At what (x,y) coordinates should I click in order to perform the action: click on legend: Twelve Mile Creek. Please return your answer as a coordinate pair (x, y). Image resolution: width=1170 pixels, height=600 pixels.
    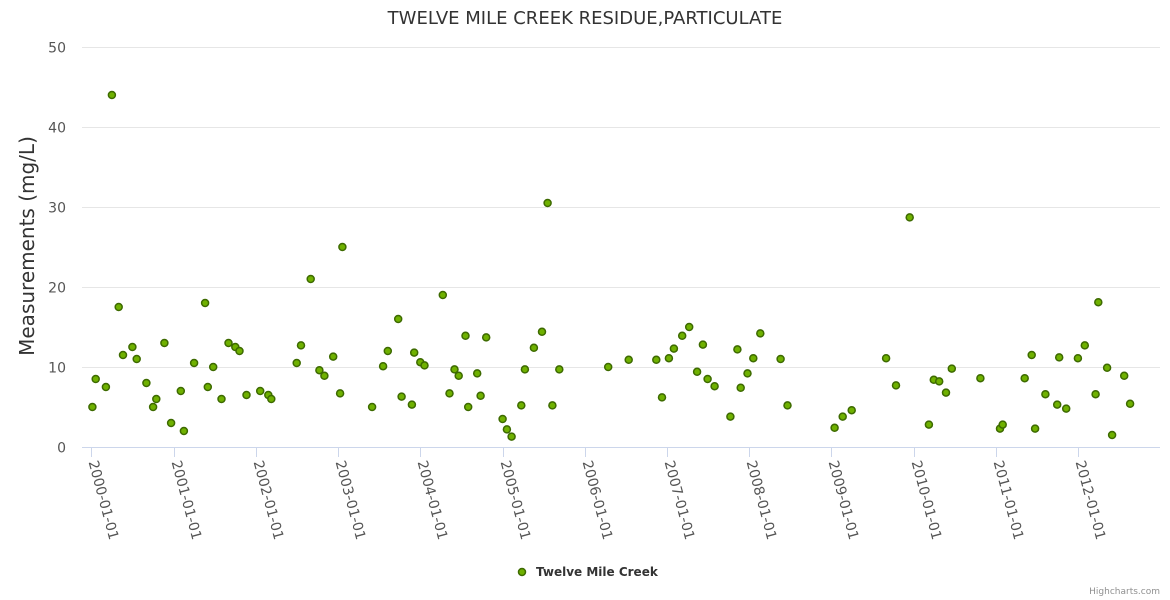
    Looking at the image, I should click on (588, 572).